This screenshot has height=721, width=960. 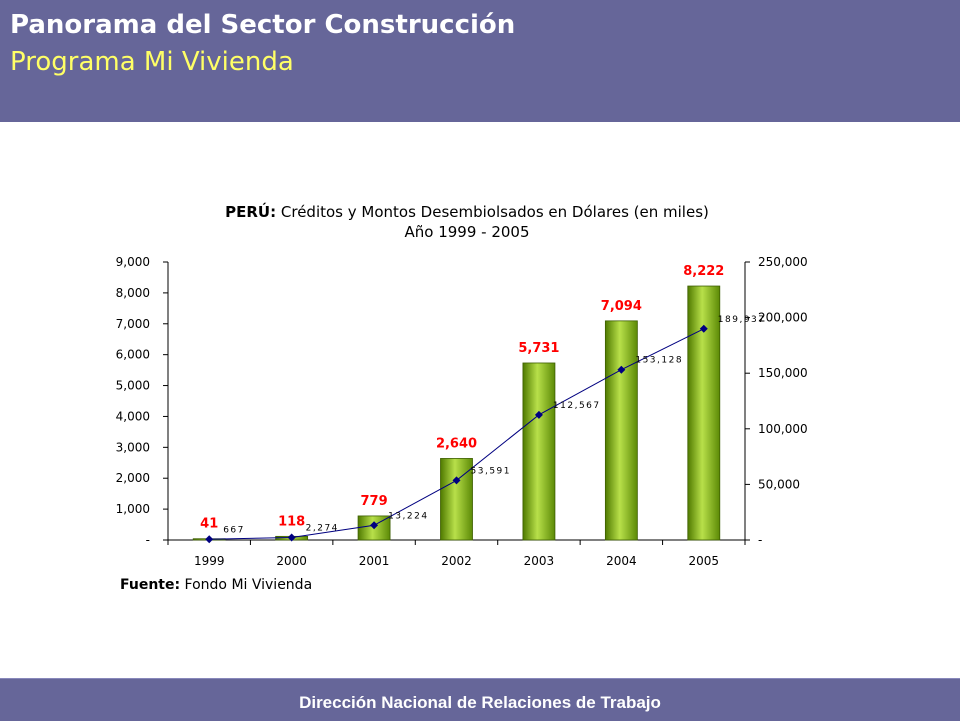 I want to click on y-right-tick-label: 200,000, so click(x=783, y=318).